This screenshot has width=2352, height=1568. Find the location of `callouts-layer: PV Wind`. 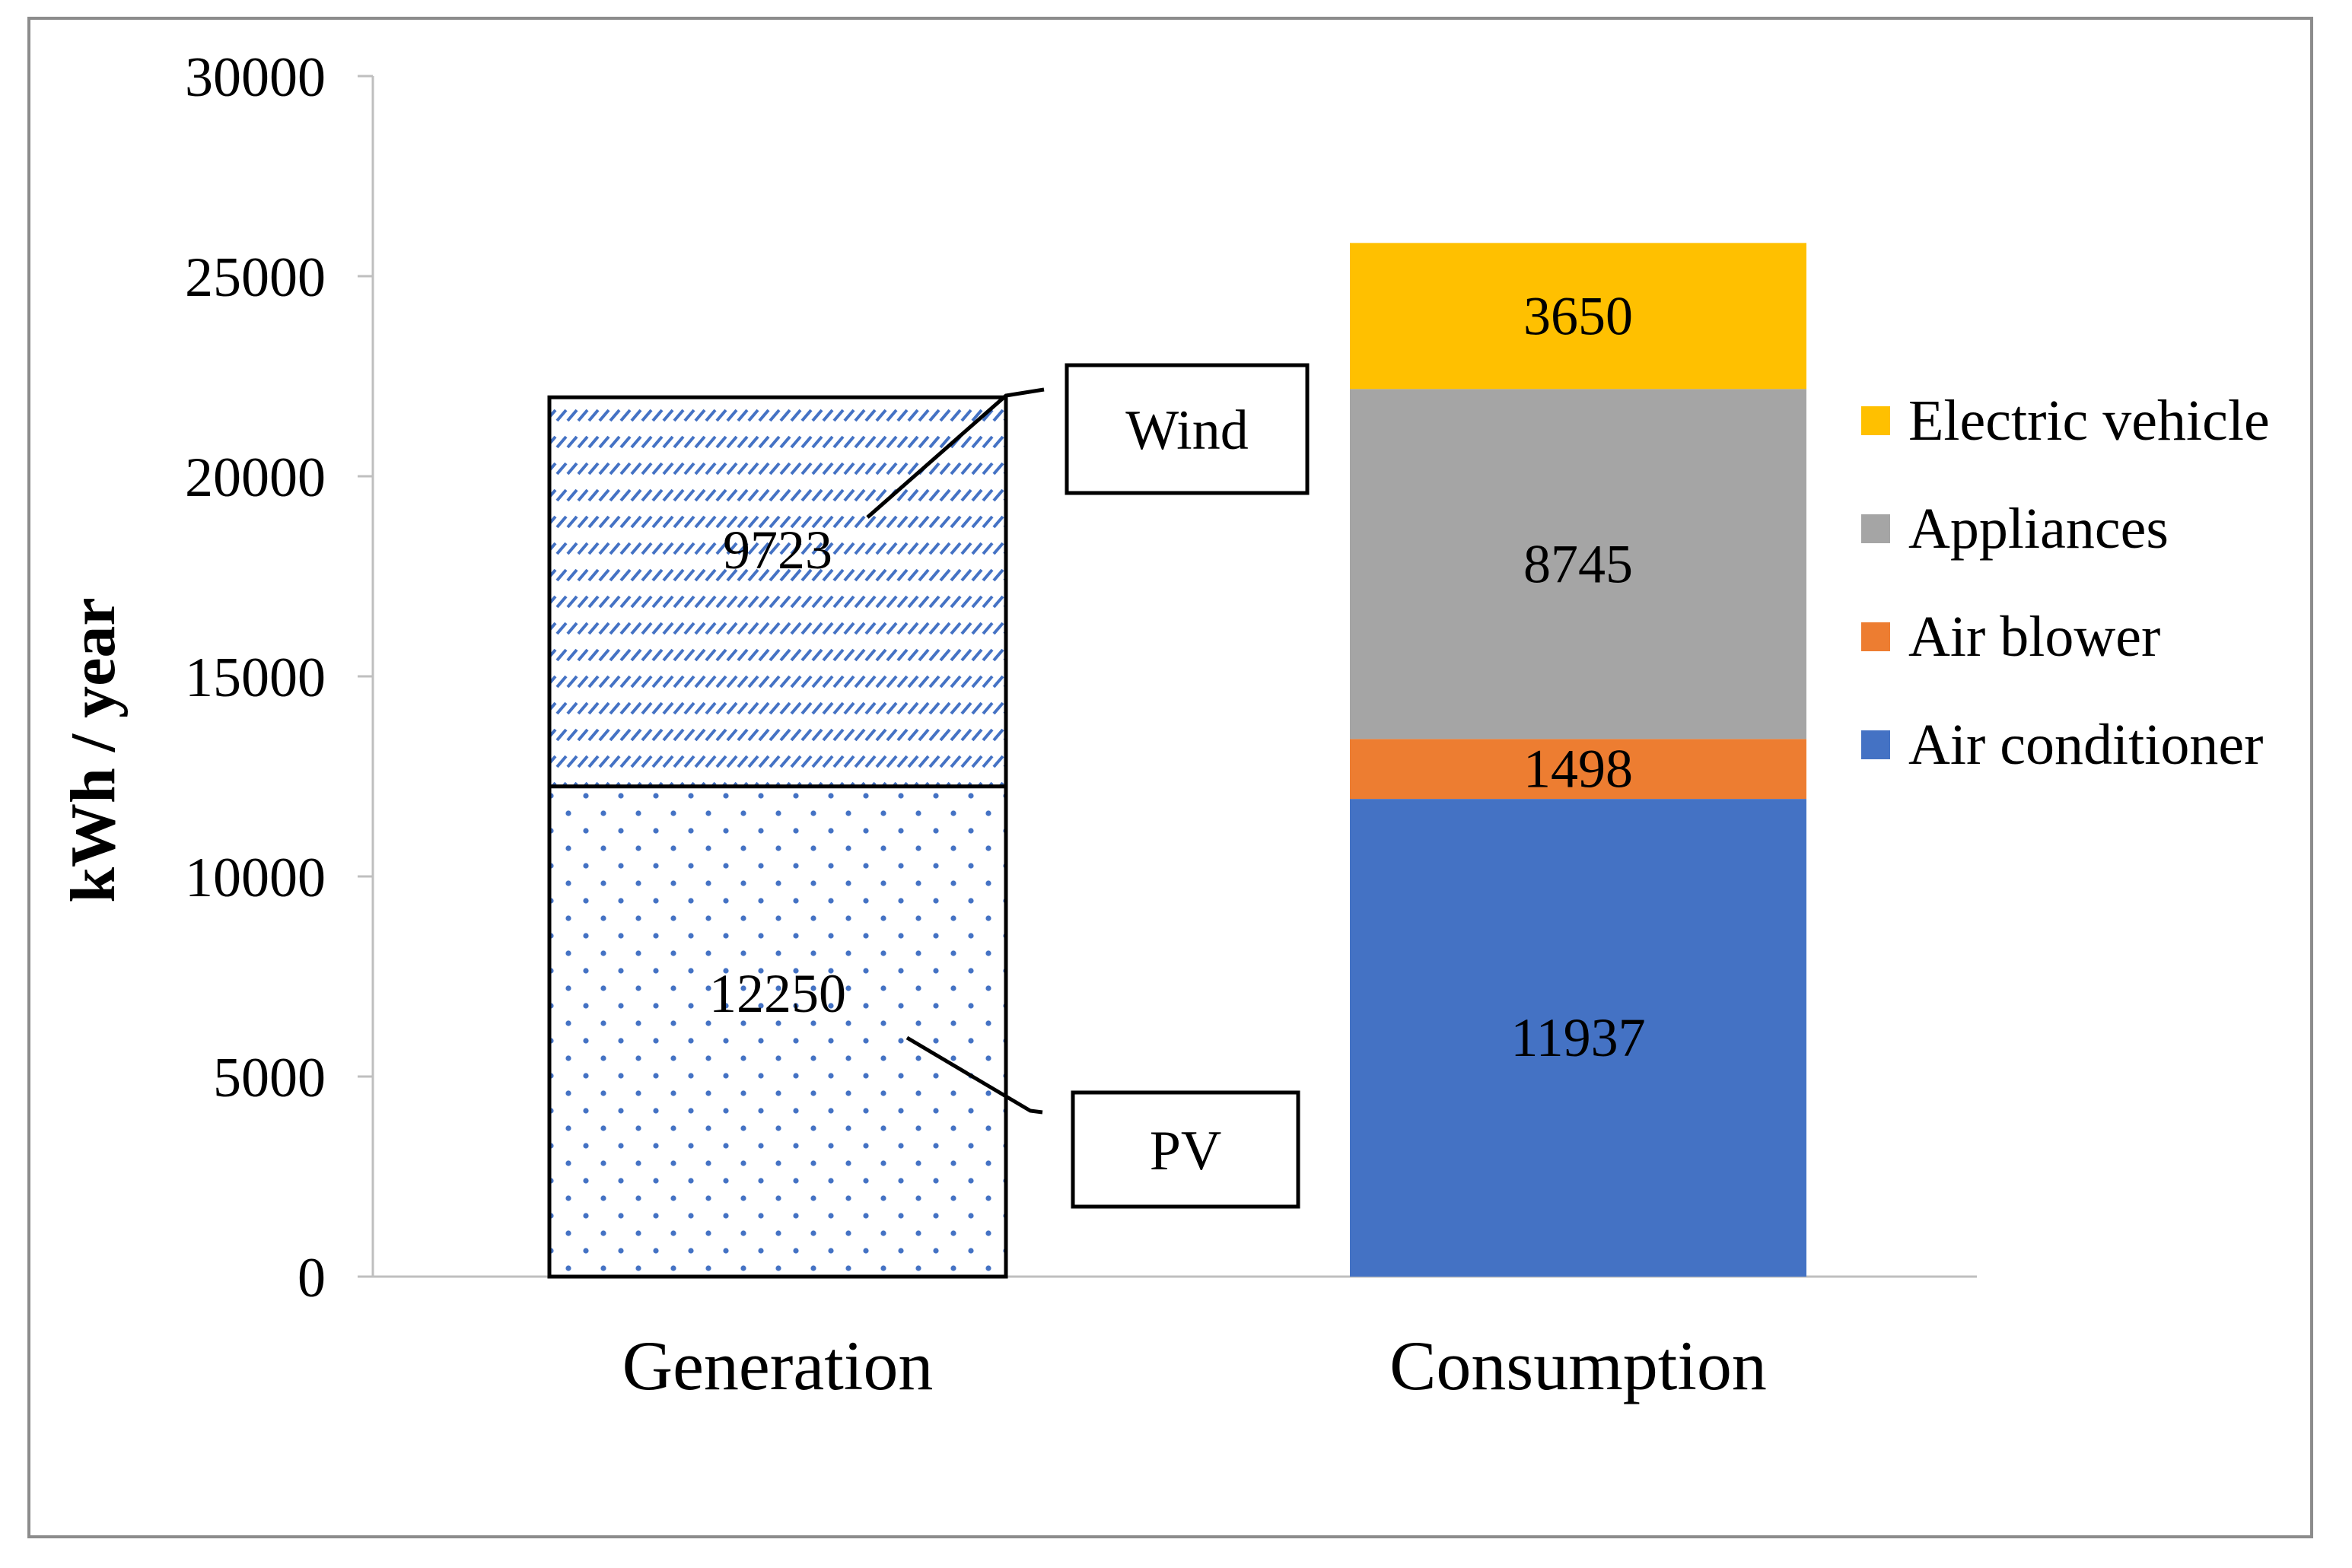

callouts-layer: PV Wind is located at coordinates (1088, 786).